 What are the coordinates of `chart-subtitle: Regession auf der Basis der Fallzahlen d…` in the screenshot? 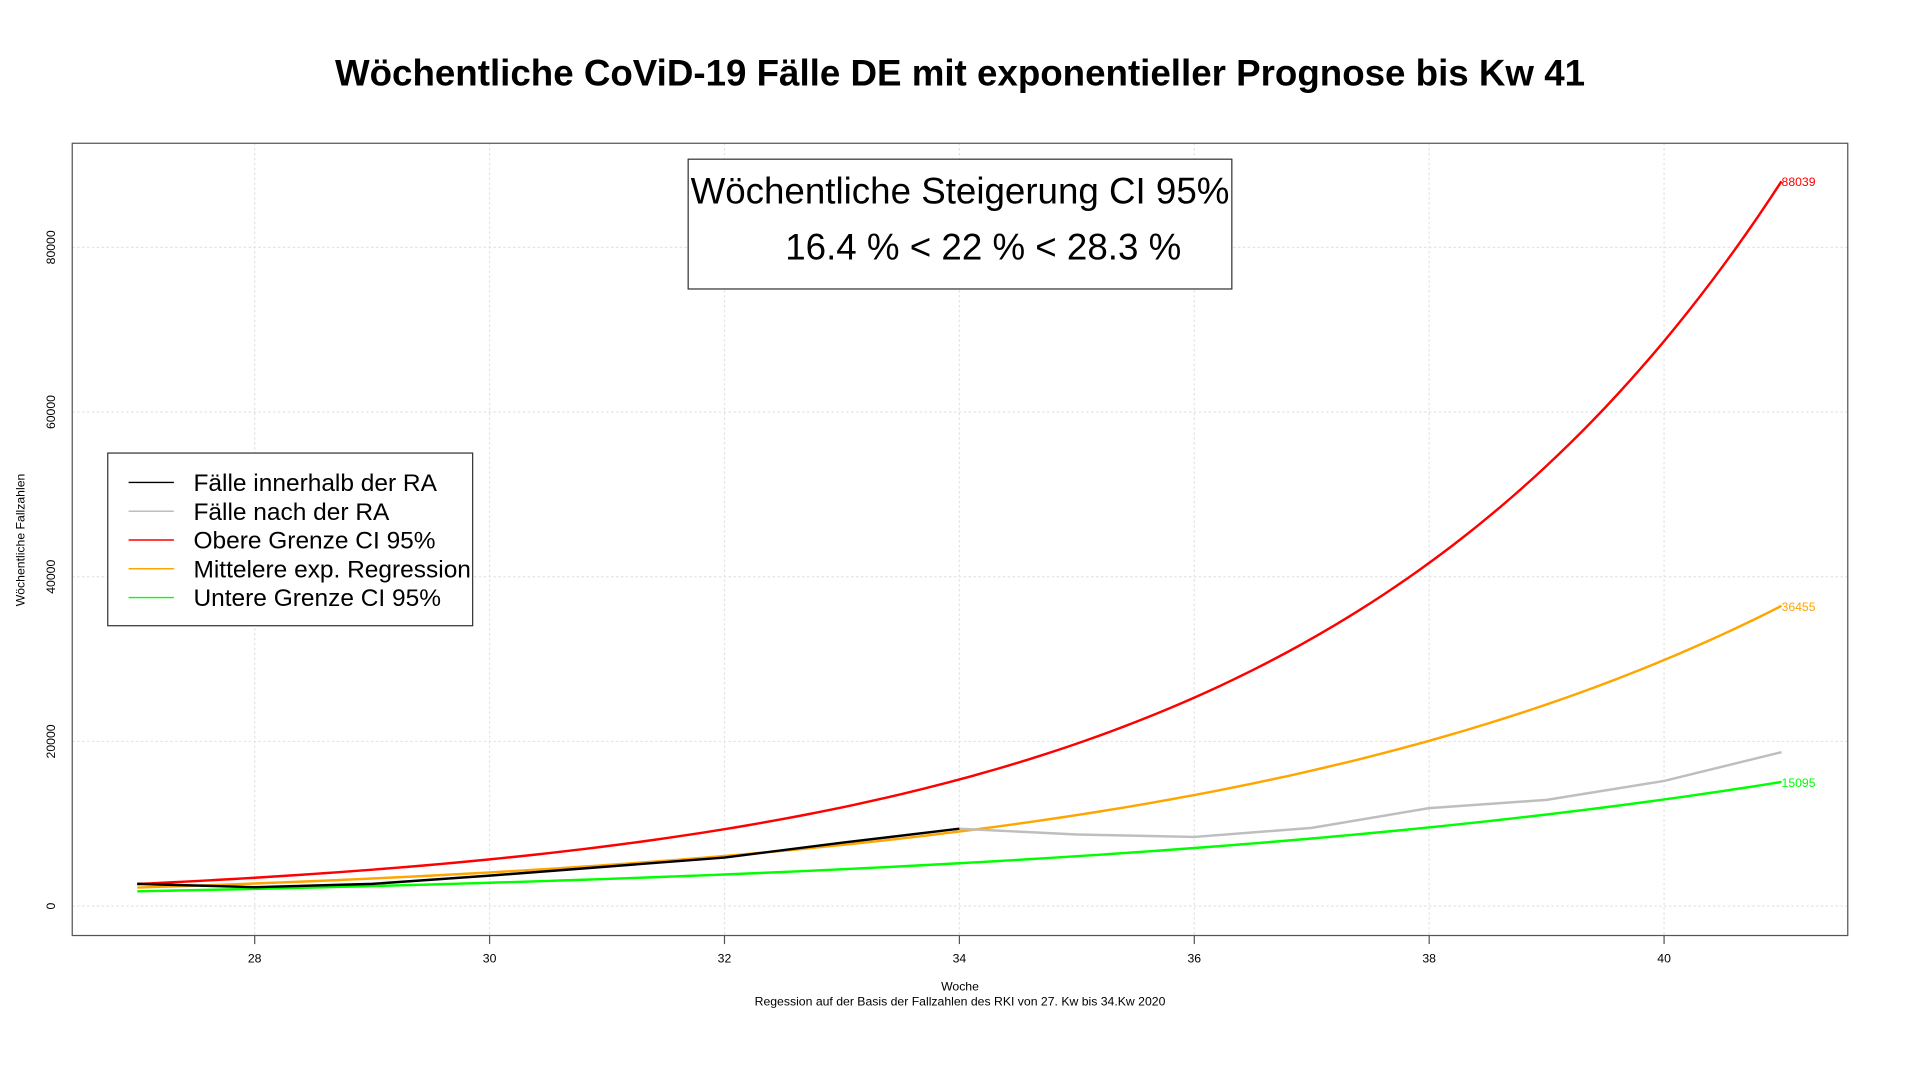 It's located at (960, 1001).